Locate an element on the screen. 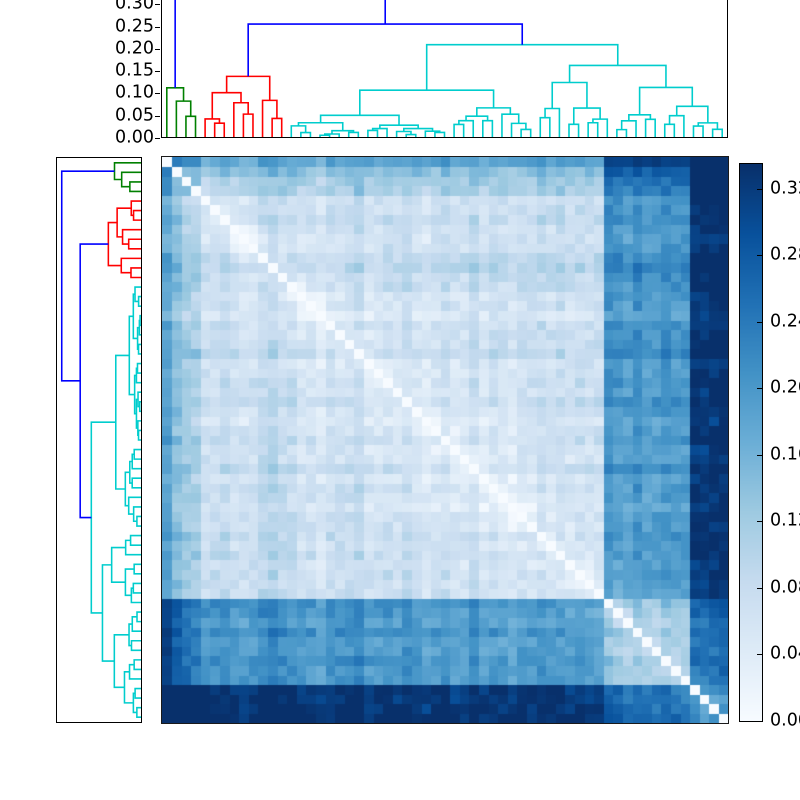 The image size is (800, 800). dendrogram-tick-label: 0.10 is located at coordinates (134, 92).